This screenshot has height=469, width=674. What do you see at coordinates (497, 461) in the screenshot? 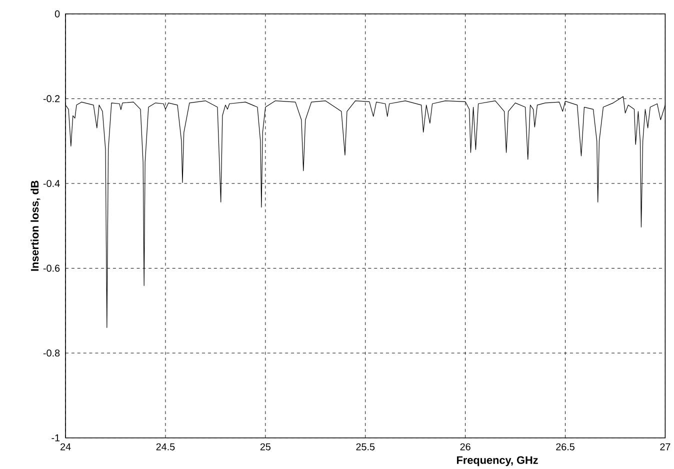
I see `x-axis-title: Frequency, GHz` at bounding box center [497, 461].